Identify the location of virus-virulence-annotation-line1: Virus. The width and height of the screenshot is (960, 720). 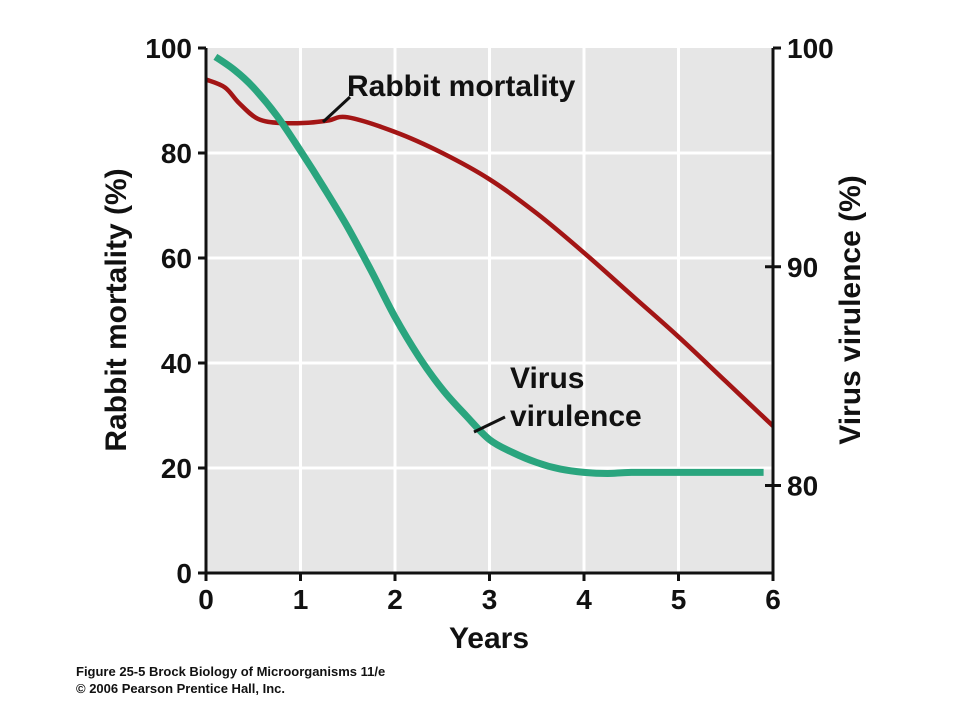
(547, 378).